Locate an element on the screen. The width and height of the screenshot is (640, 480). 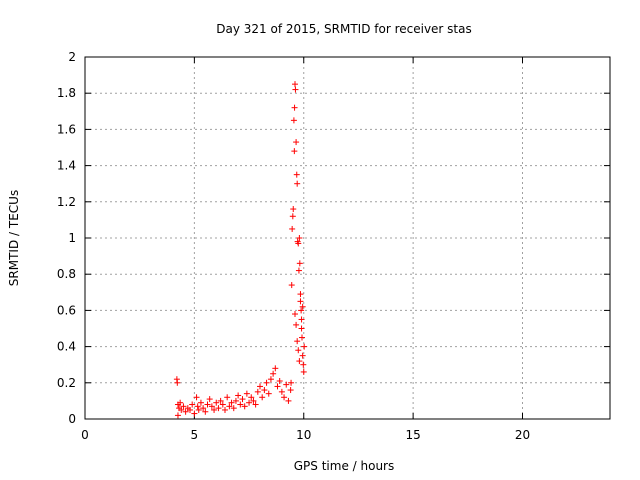
y-tick-label: 1.4 is located at coordinates (66, 166).